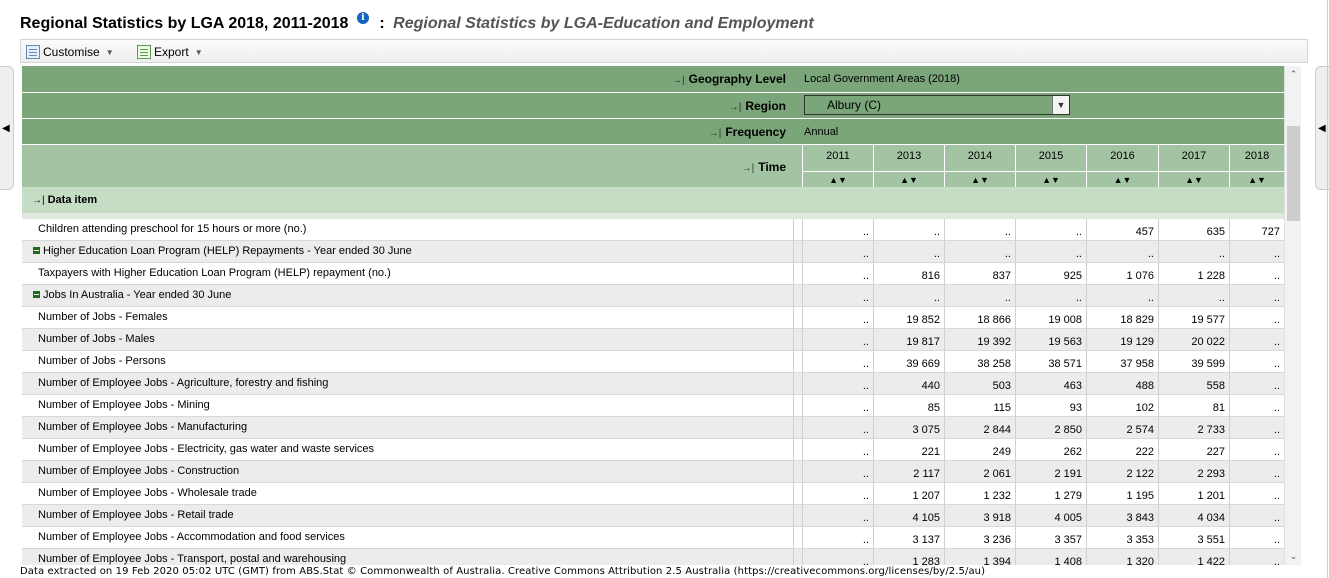  I want to click on row-label: Number of Employee Jobs - Mining, so click(124, 405).